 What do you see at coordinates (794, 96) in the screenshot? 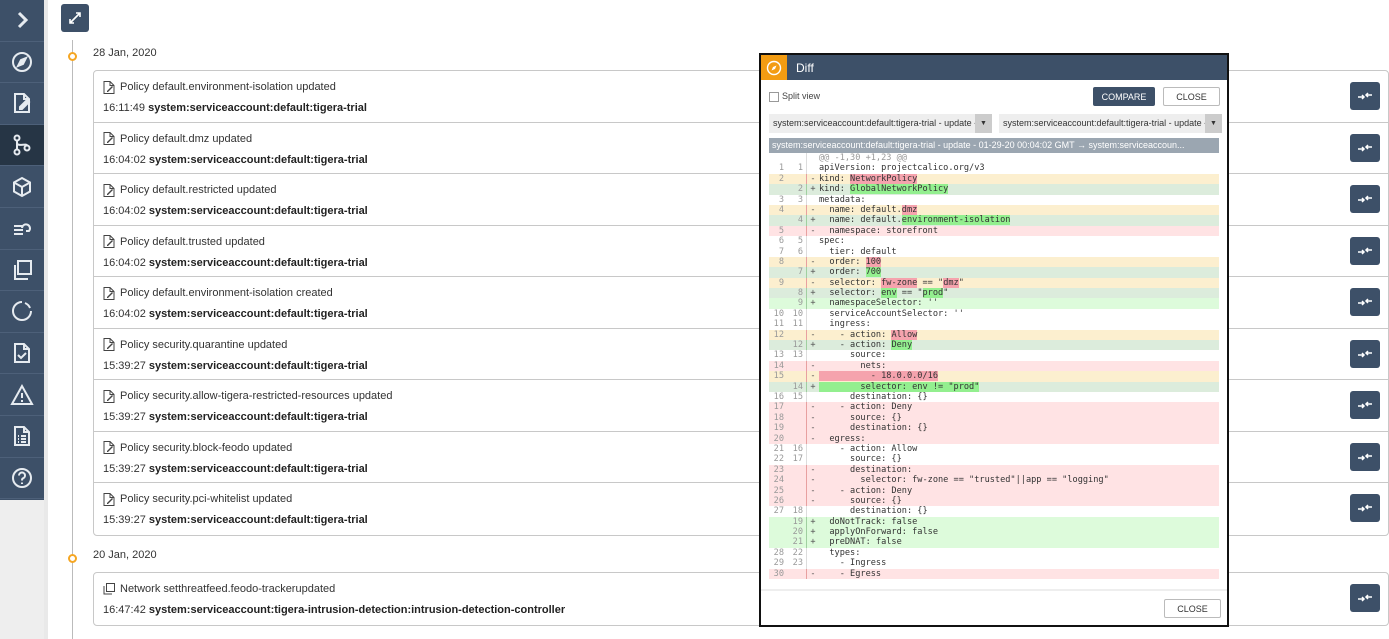
I see `split-view-checkbox: Split view` at bounding box center [794, 96].